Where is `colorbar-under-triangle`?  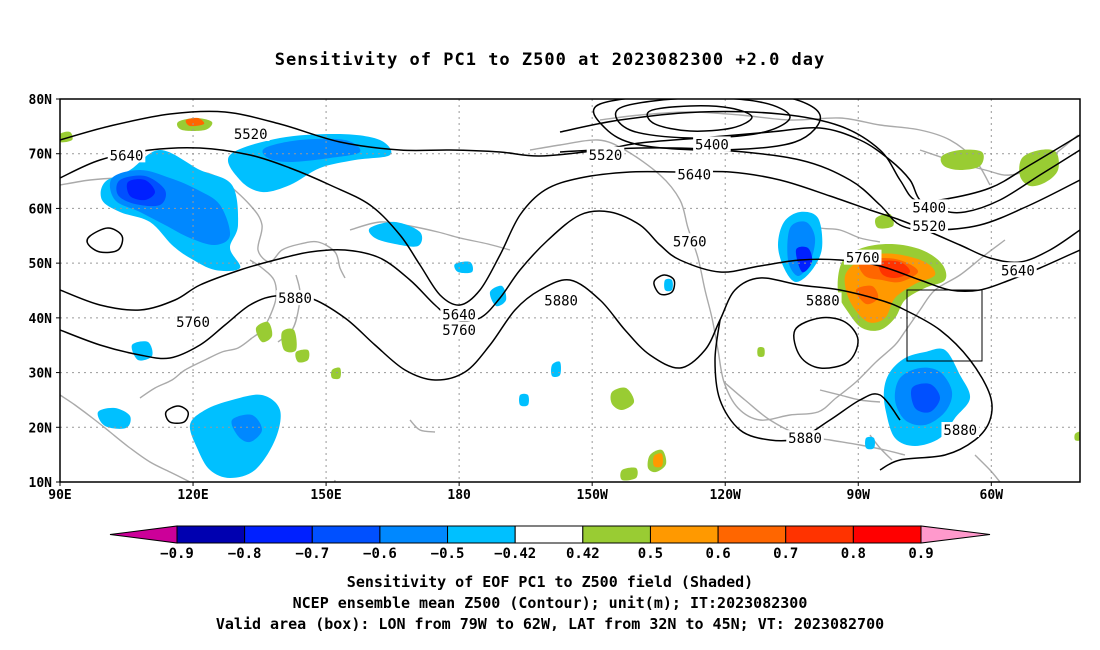
colorbar-under-triangle is located at coordinates (143, 534).